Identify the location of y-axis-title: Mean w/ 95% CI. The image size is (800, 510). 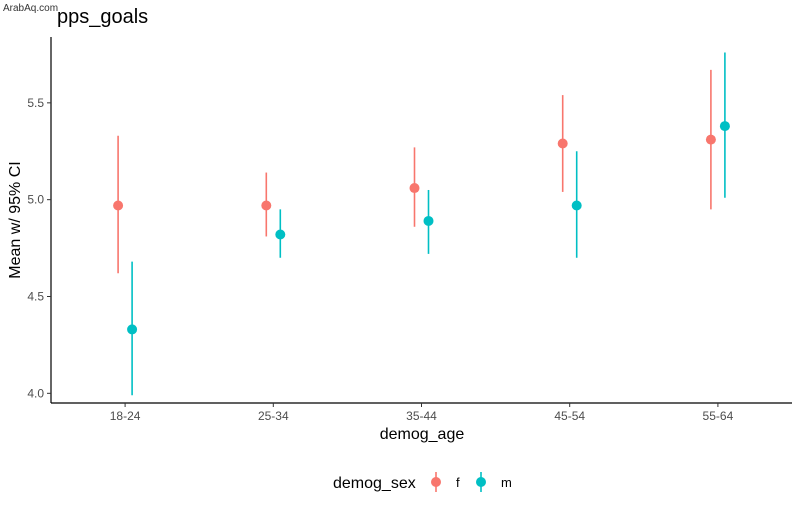
(15, 219).